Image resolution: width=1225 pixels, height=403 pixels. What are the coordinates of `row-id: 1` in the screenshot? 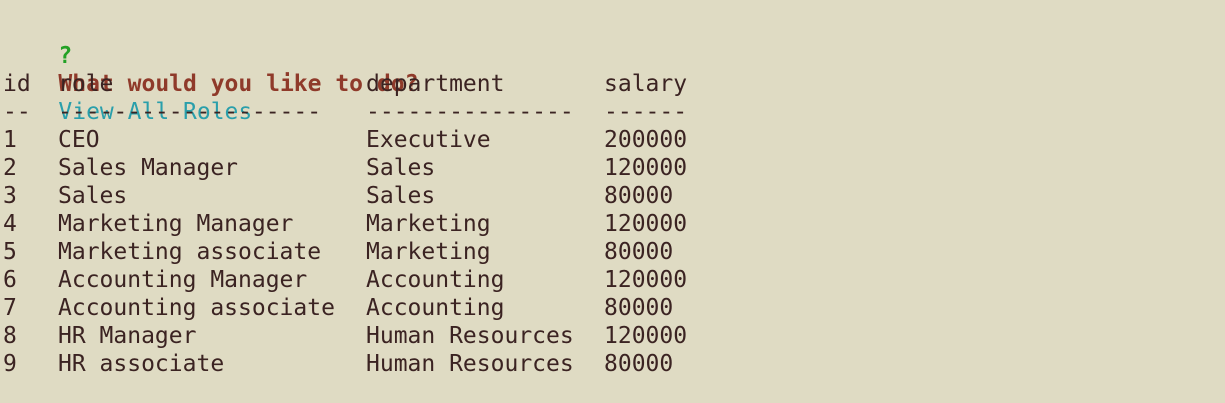 It's located at (10, 140).